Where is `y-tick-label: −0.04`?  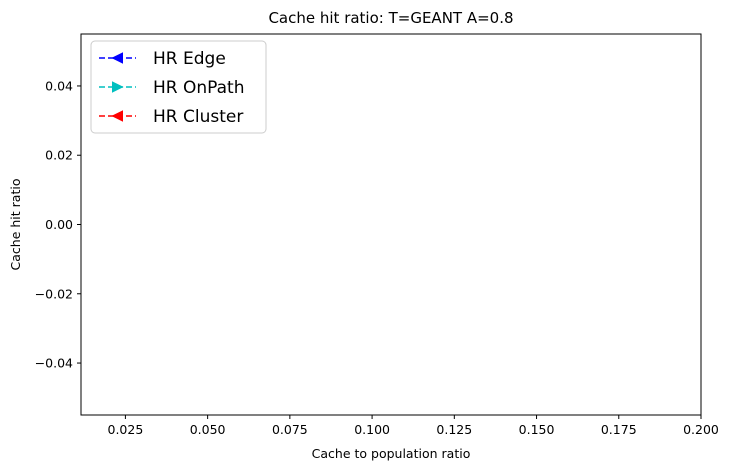
y-tick-label: −0.04 is located at coordinates (54, 363).